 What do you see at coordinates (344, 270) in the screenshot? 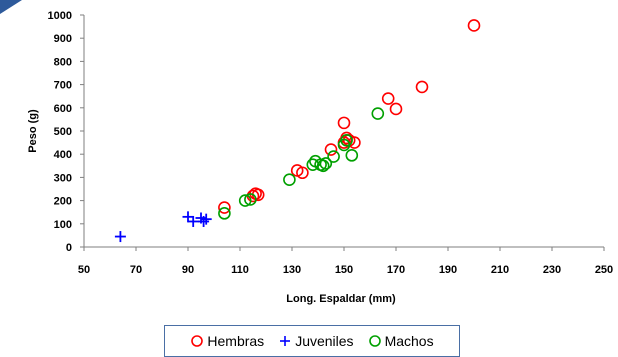
I see `x-tick-label: 150` at bounding box center [344, 270].